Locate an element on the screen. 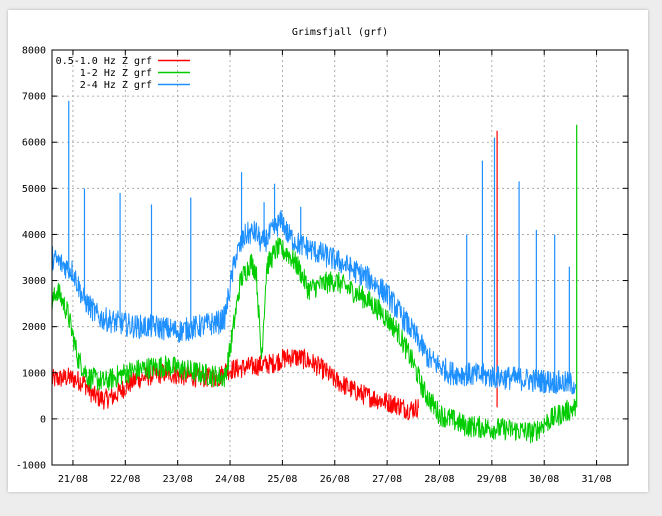 The image size is (662, 516). y-tick-label: 7000 is located at coordinates (34, 97).